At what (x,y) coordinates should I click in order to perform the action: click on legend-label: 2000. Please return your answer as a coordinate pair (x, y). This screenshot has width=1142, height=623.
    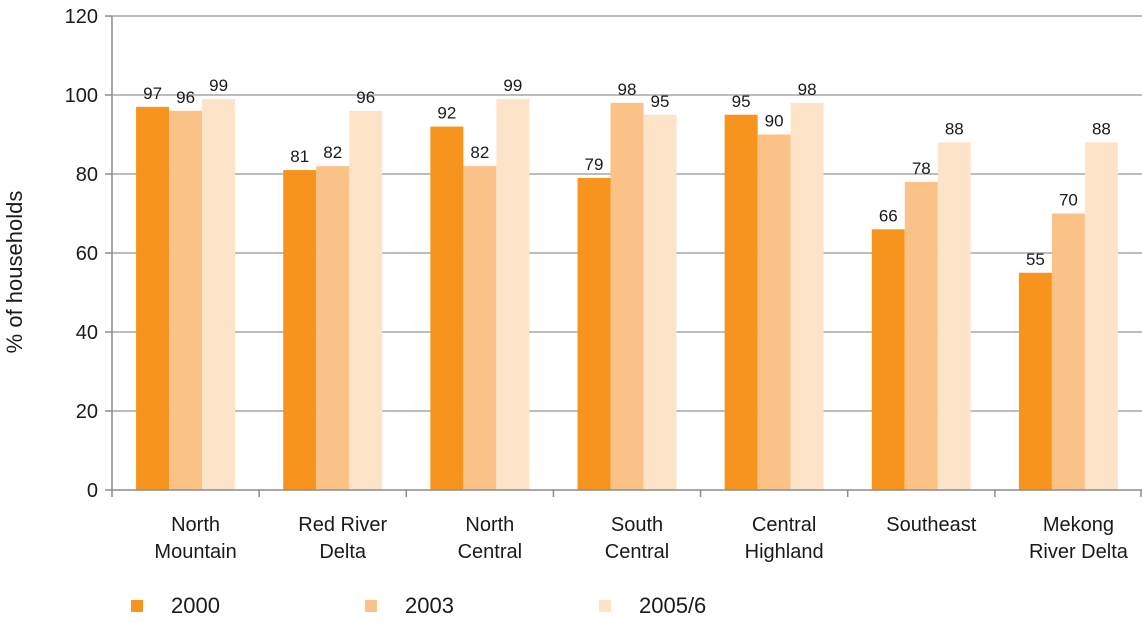
    Looking at the image, I should click on (195, 605).